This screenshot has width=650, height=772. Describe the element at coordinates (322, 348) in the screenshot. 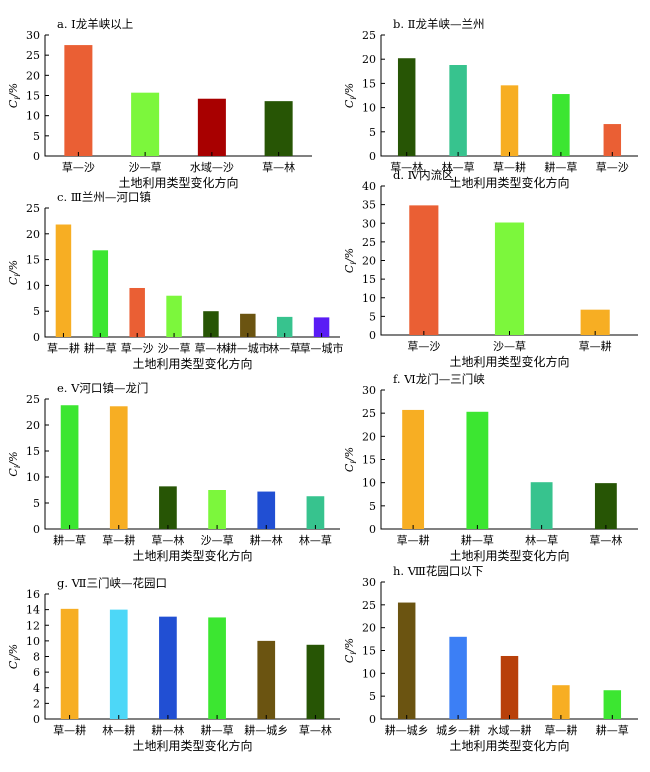

I see `x-tick-label: 草—城市` at that location.